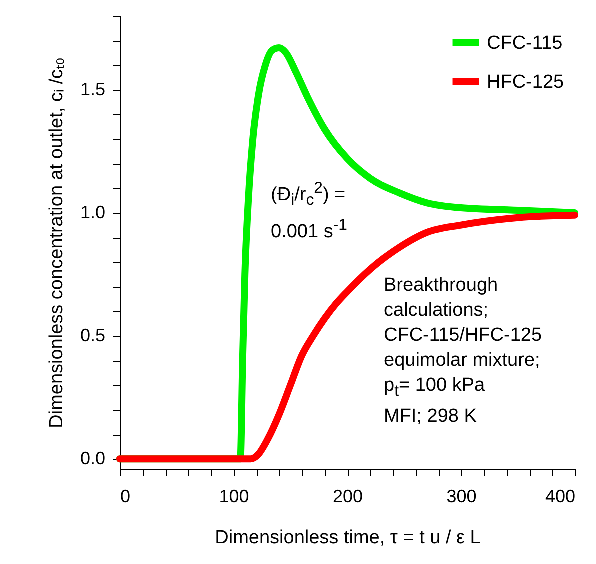 This screenshot has width=596, height=564. I want to click on x-tick-label: 200, so click(348, 496).